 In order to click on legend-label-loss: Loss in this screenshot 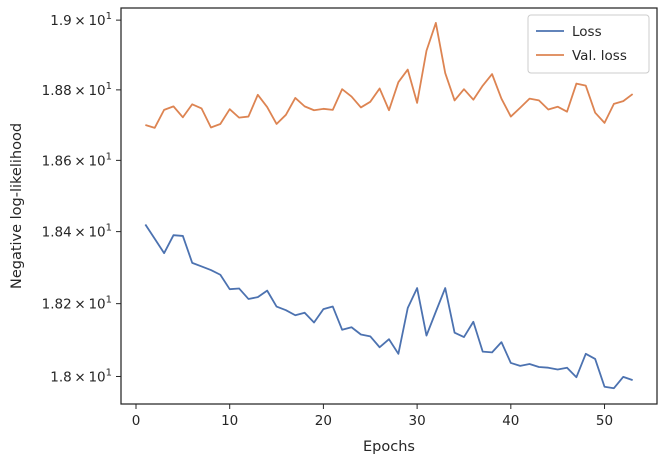, I will do `click(587, 32)`.